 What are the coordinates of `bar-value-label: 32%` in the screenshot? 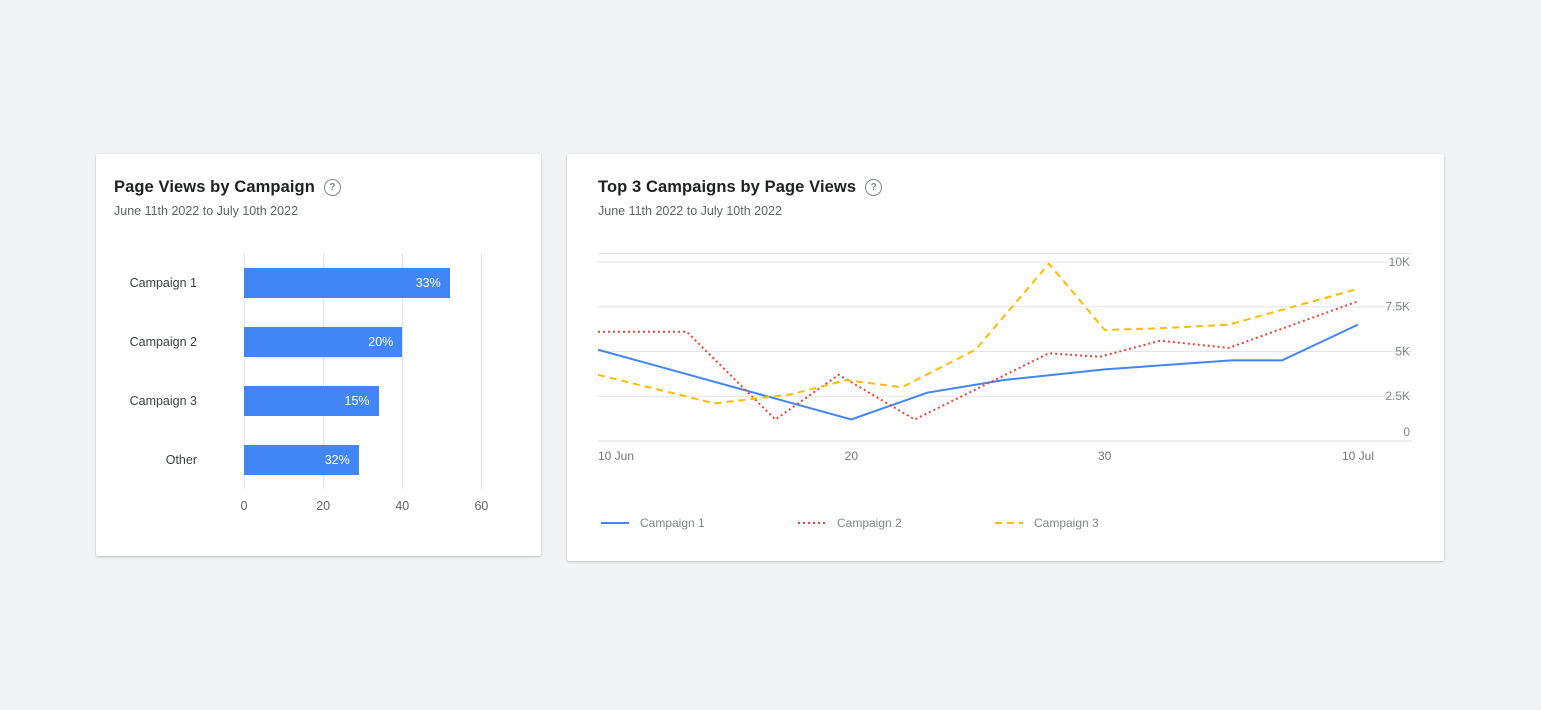 It's located at (337, 459).